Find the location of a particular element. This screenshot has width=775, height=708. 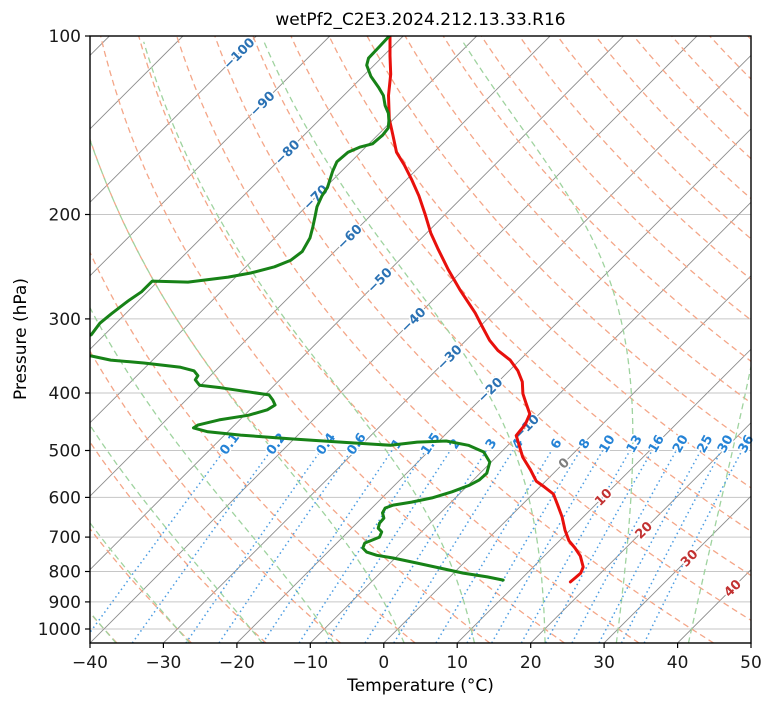

isotherm-label: −80 is located at coordinates (287, 152).